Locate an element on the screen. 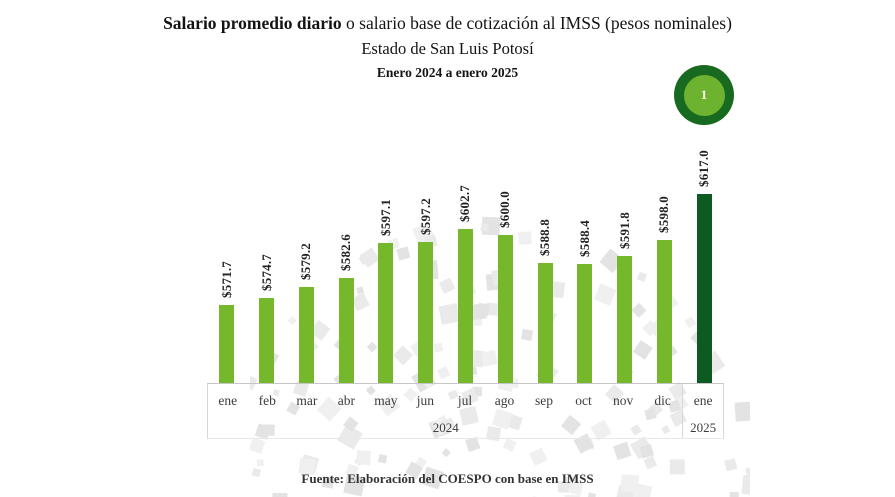 The image size is (895, 497). page-number-badge: 1 is located at coordinates (704, 95).